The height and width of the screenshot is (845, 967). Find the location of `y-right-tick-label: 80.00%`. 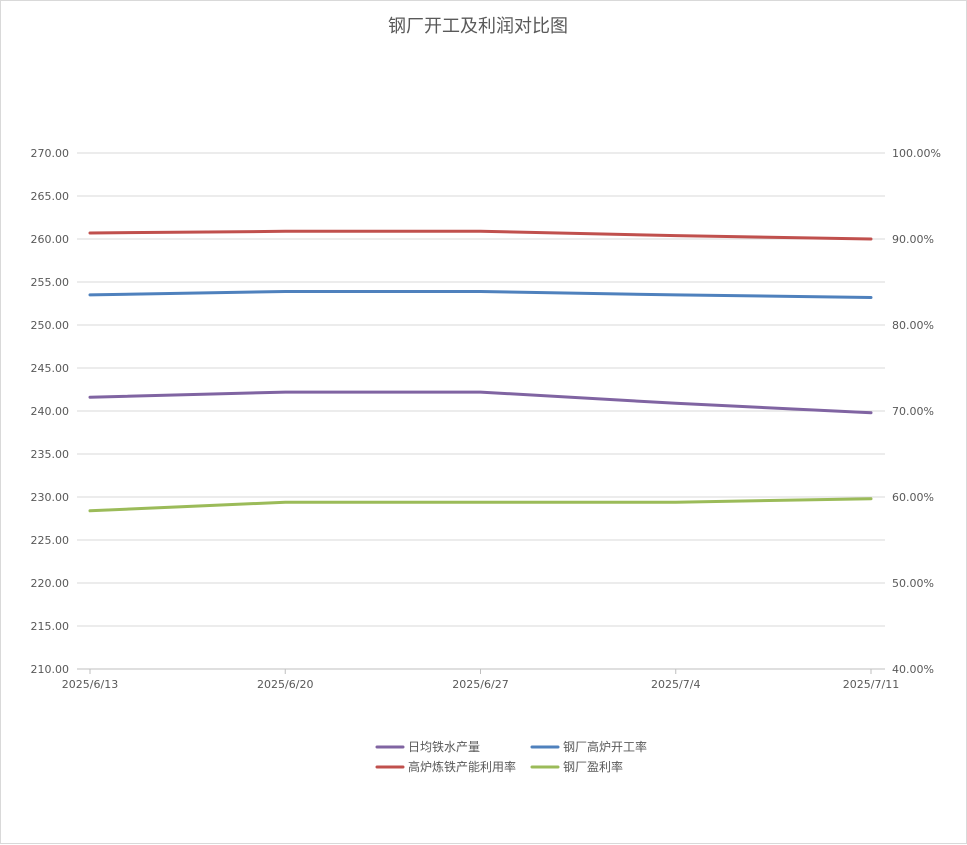

y-right-tick-label: 80.00% is located at coordinates (913, 325).